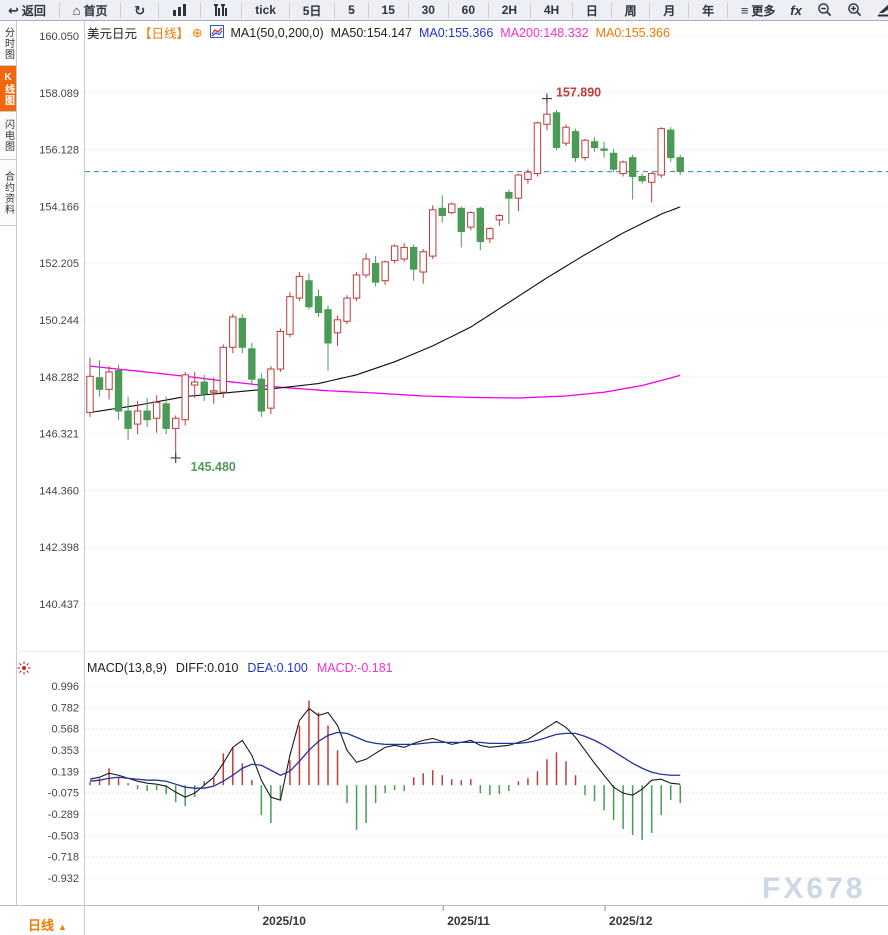 The image size is (888, 935). Describe the element at coordinates (164, 34) in the screenshot. I see `period-tag: 【日线】` at that location.